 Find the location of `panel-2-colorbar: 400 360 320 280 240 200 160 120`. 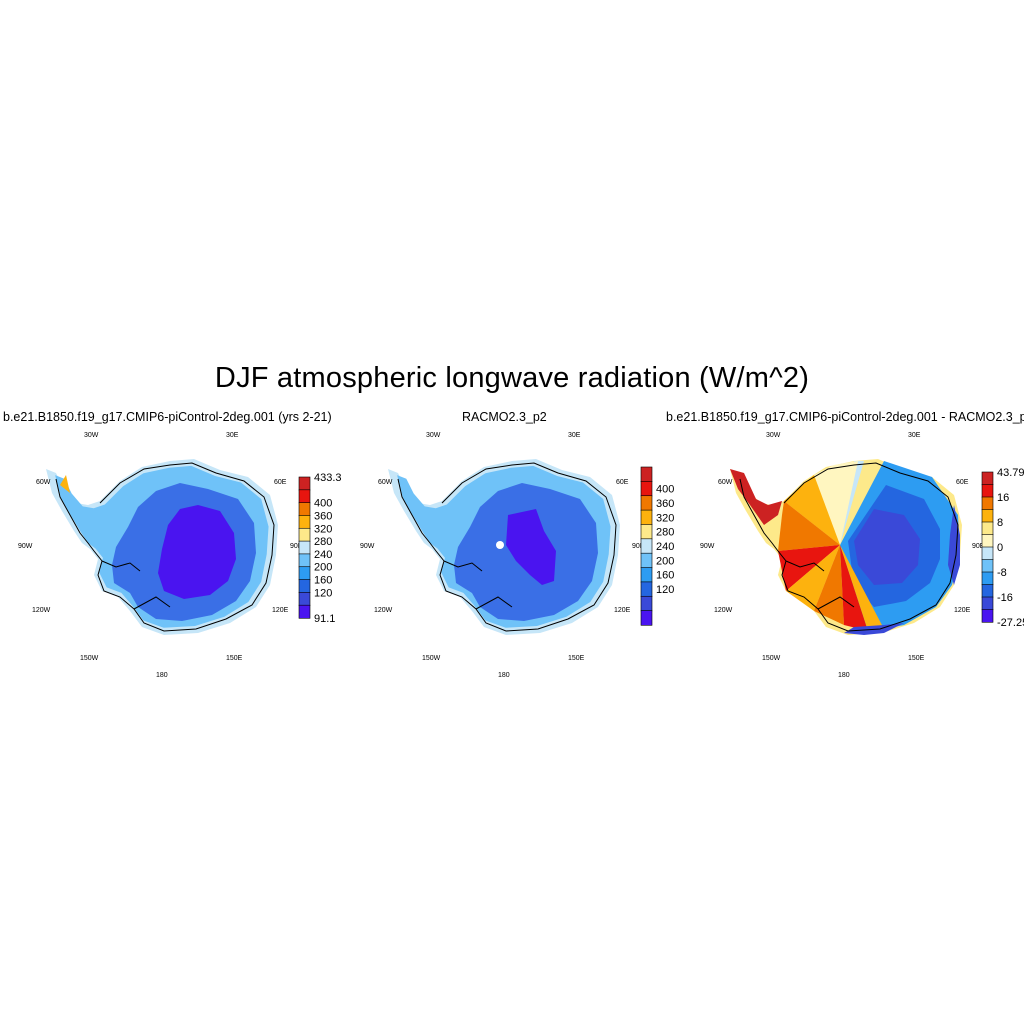

panel-2-colorbar: 400 360 320 280 240 200 160 120 is located at coordinates (657, 546).